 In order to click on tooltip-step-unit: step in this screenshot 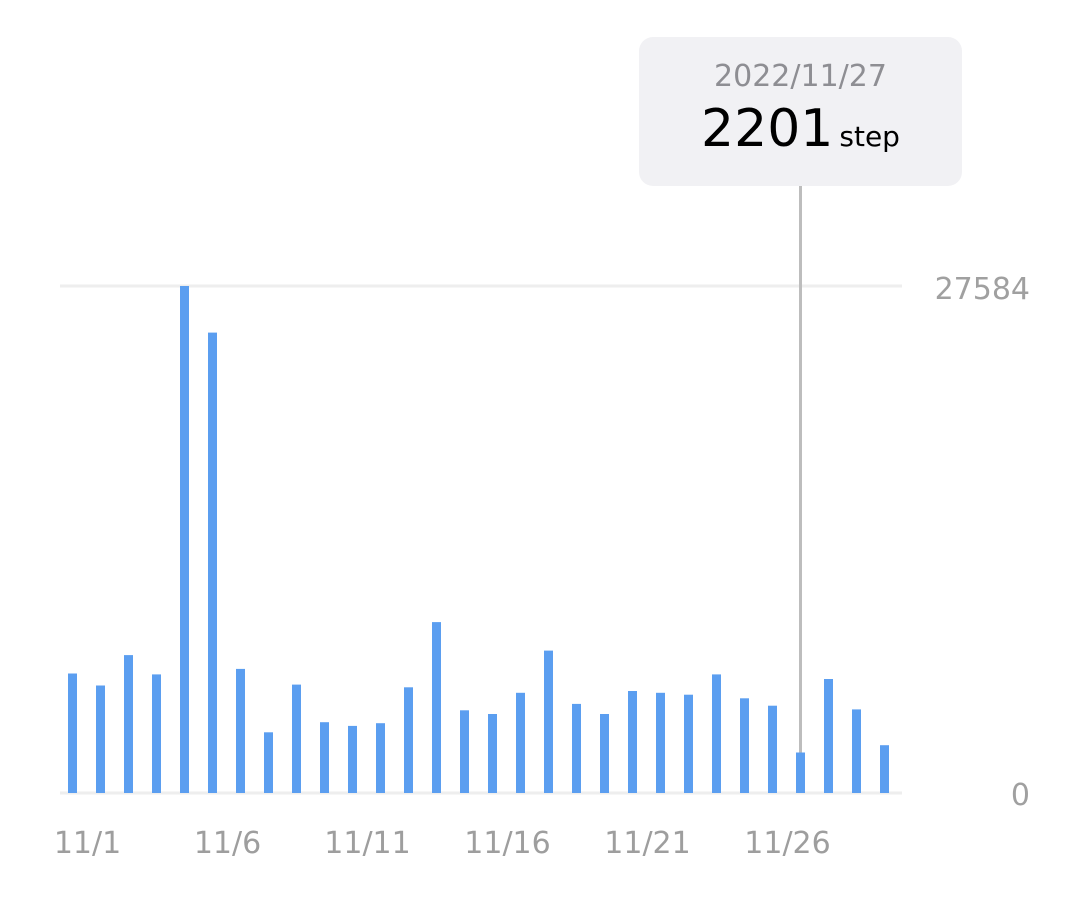, I will do `click(869, 136)`.